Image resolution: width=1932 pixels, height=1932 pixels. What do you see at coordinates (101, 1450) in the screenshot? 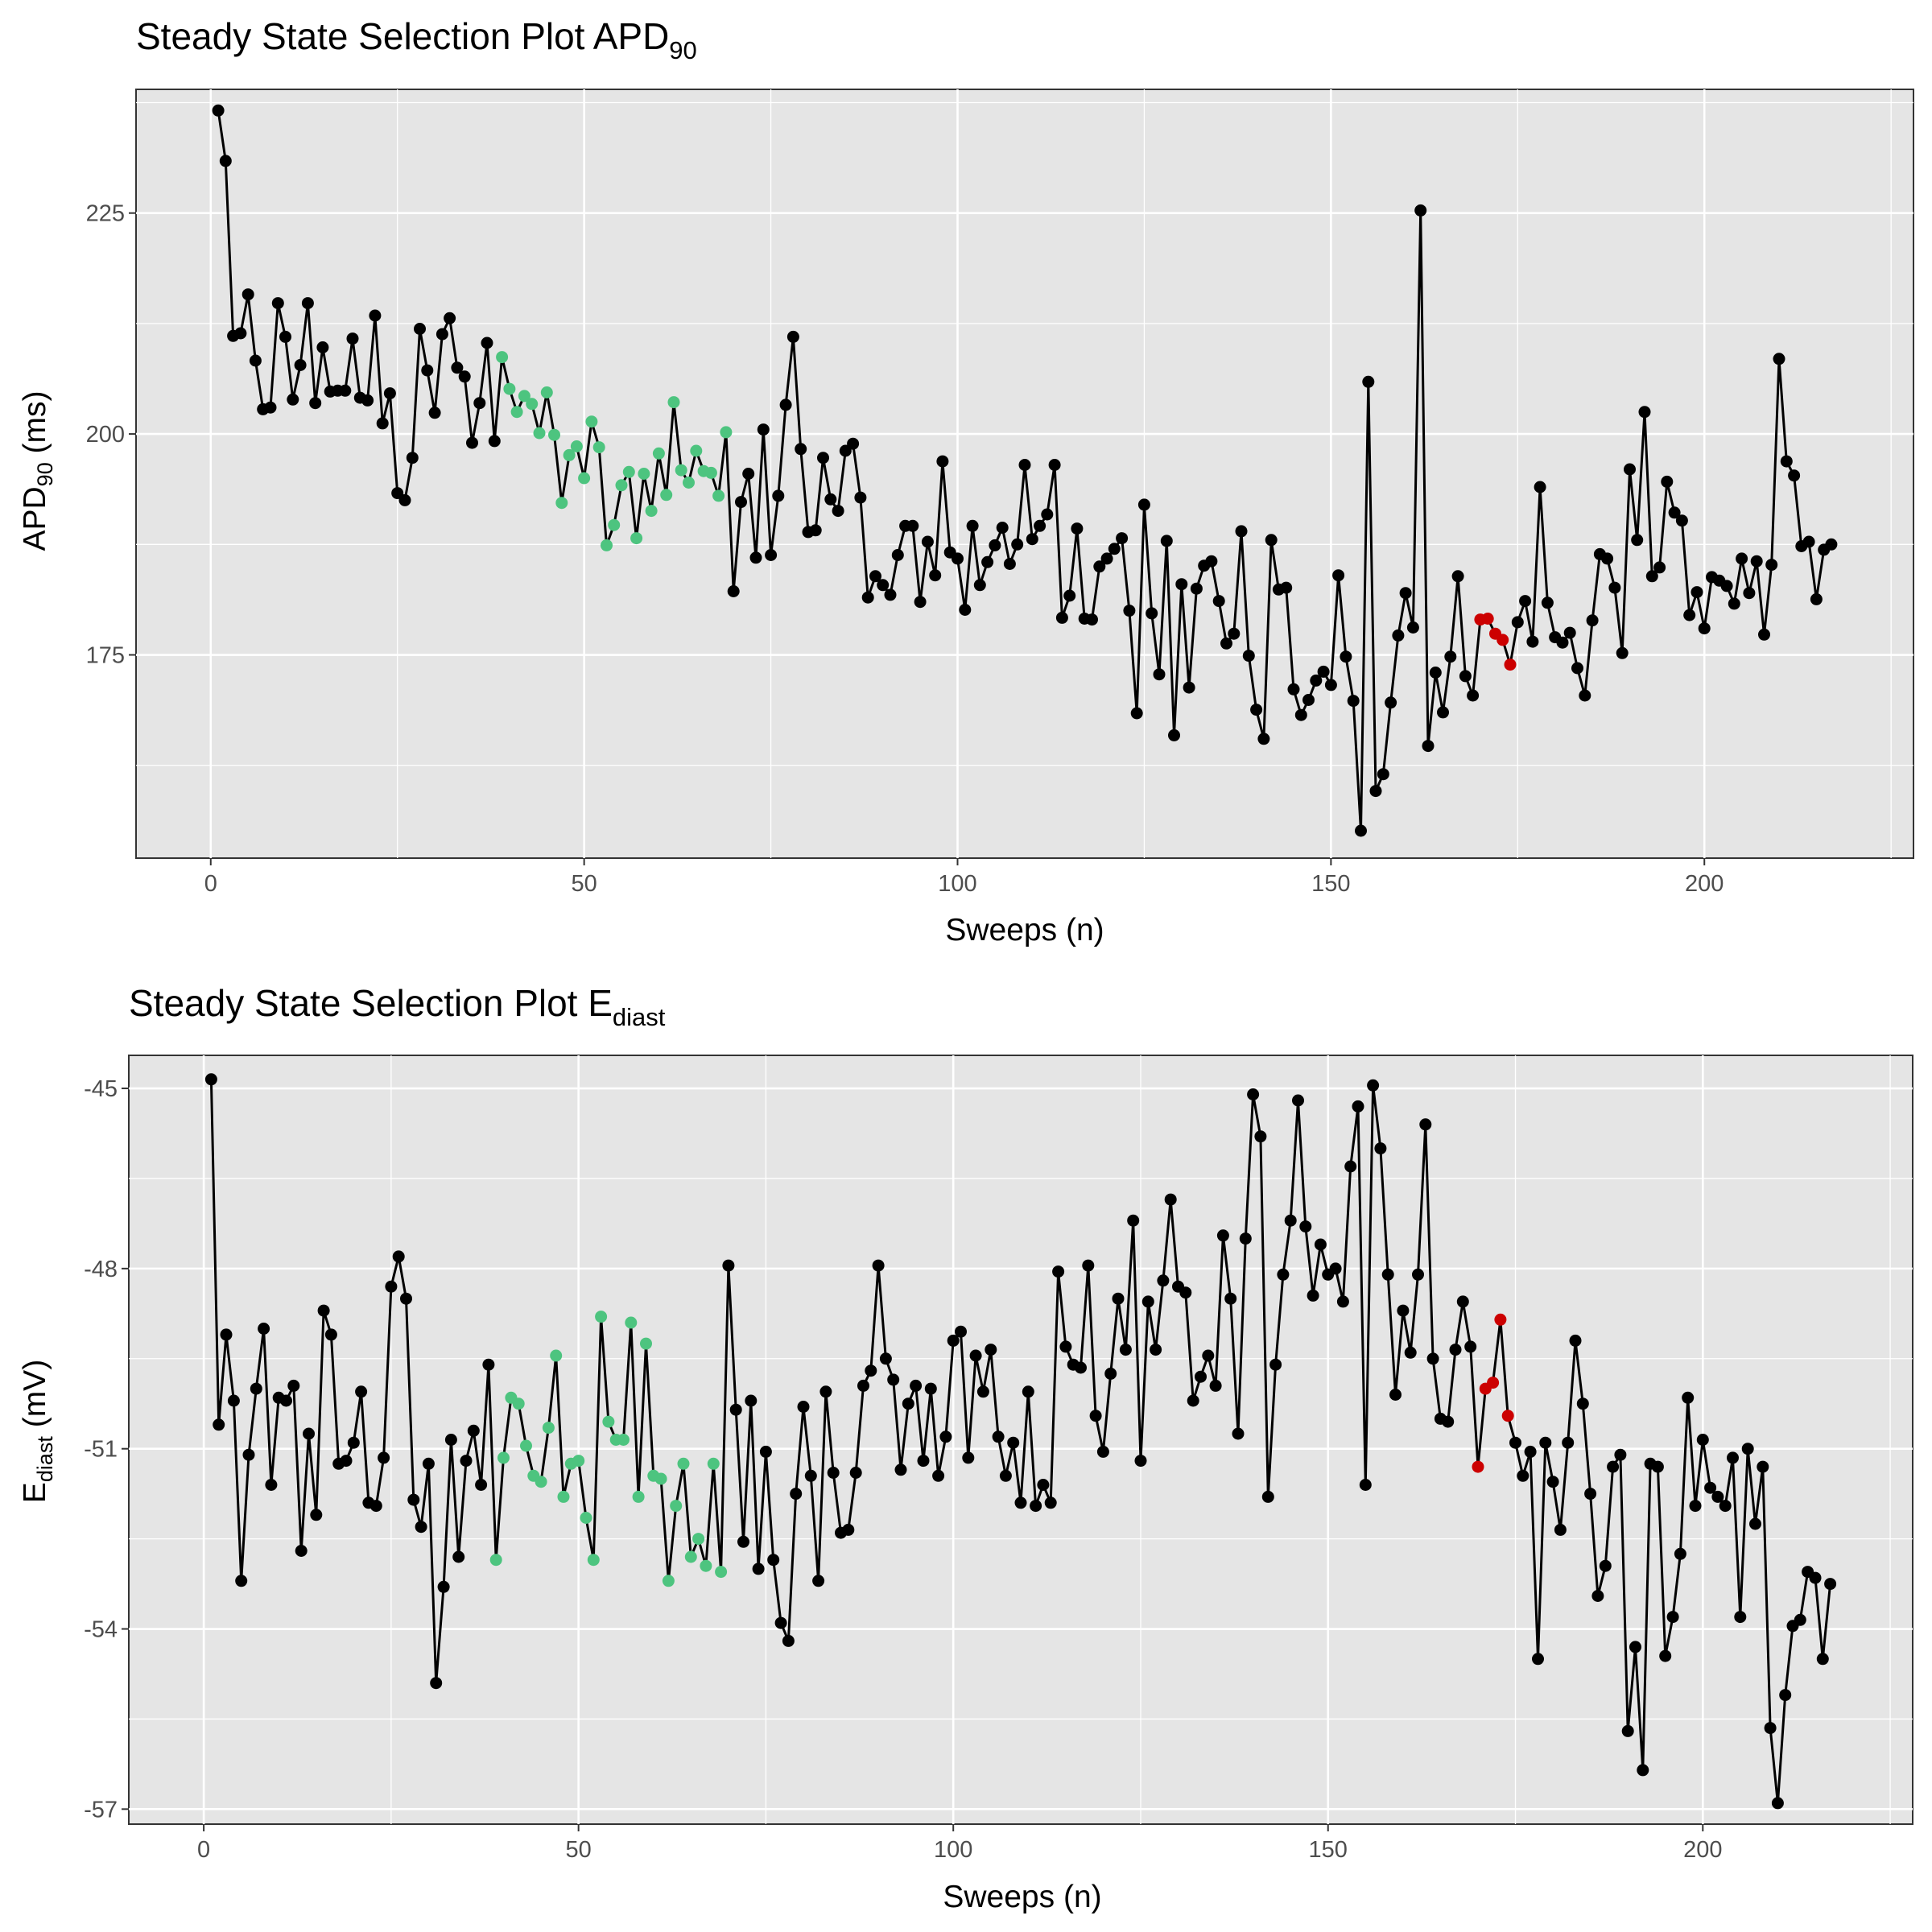
I see `ediast-y-tick-label: -51` at bounding box center [101, 1450].